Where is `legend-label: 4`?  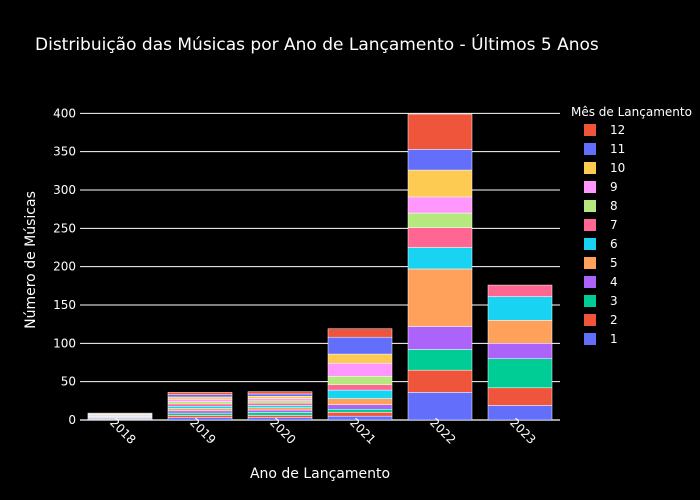 legend-label: 4 is located at coordinates (614, 282).